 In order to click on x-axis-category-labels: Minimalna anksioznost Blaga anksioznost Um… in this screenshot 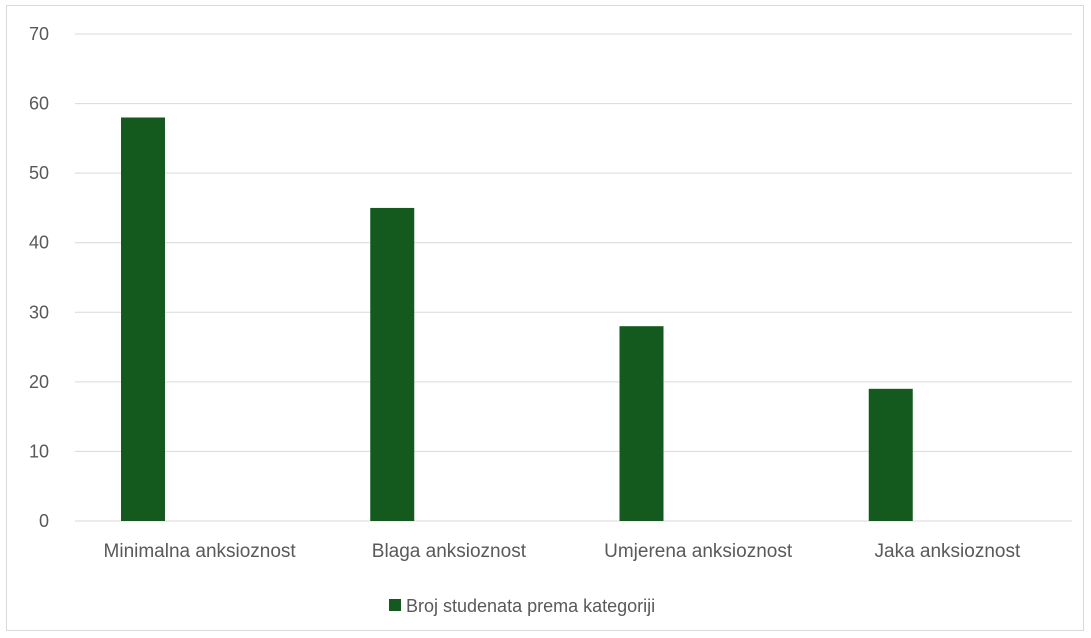, I will do `click(562, 551)`.